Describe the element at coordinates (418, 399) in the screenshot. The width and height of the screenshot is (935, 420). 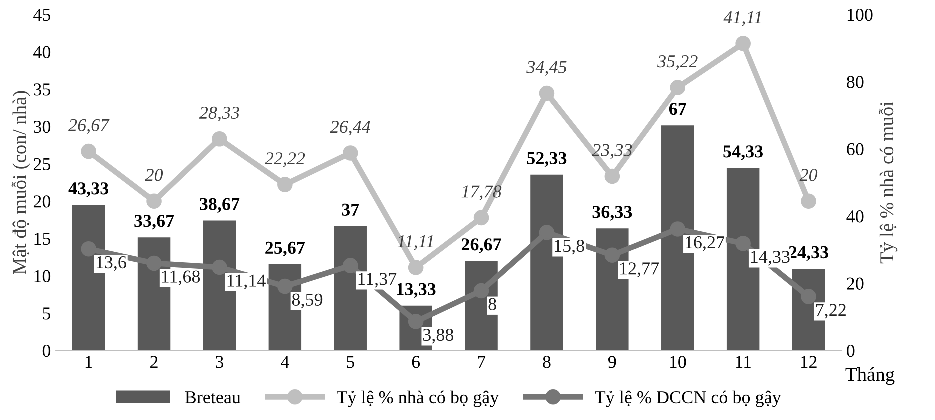
I see `legend-label: Tỷ lệ % nhà có bọ gậy` at that location.